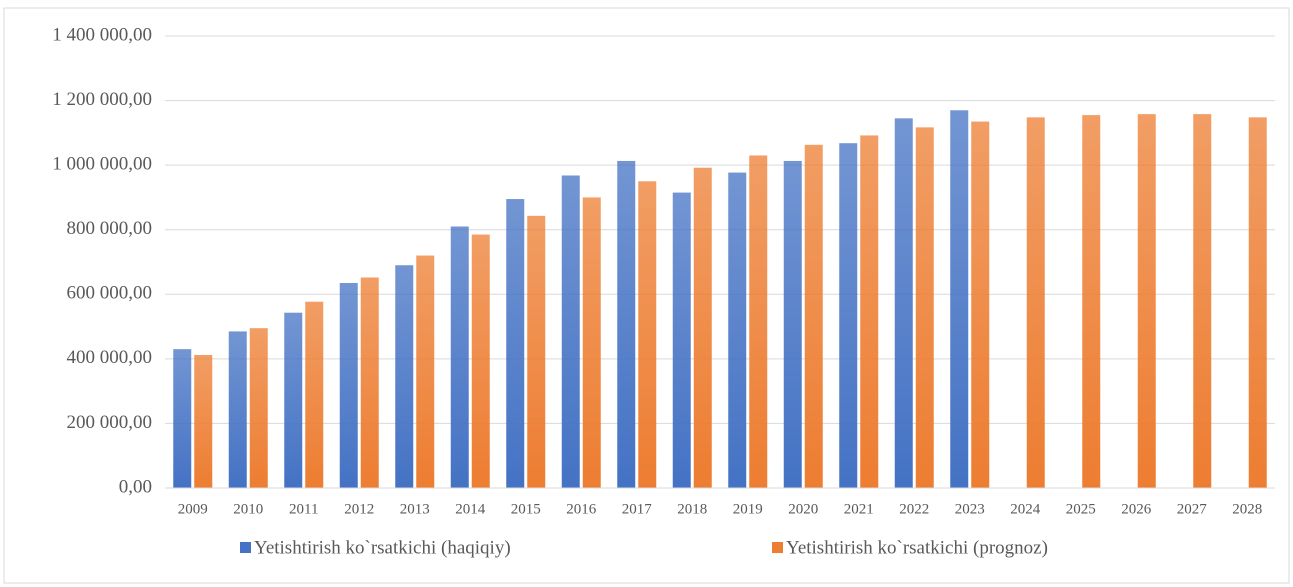  I want to click on x-tick-label: 2018, so click(692, 509).